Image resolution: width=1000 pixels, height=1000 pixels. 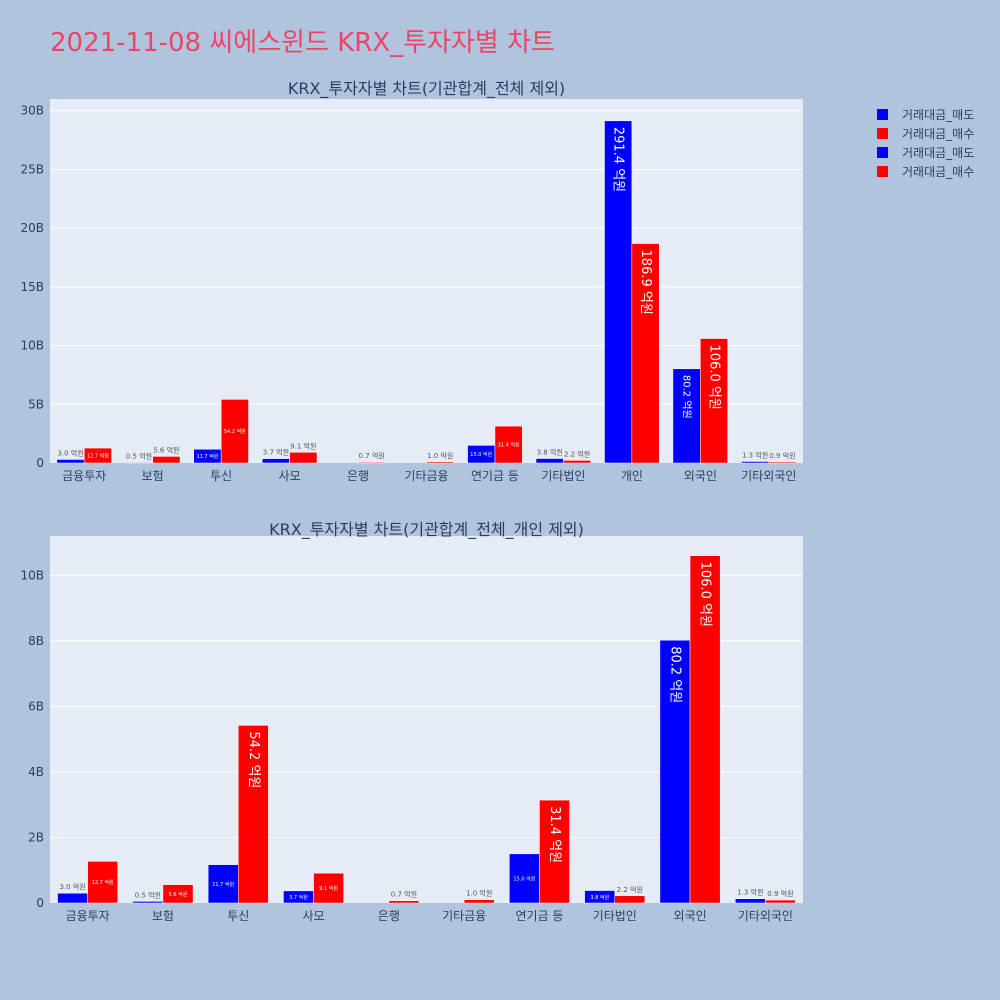 What do you see at coordinates (689, 916) in the screenshot?
I see `x-tick-label: 외국인` at bounding box center [689, 916].